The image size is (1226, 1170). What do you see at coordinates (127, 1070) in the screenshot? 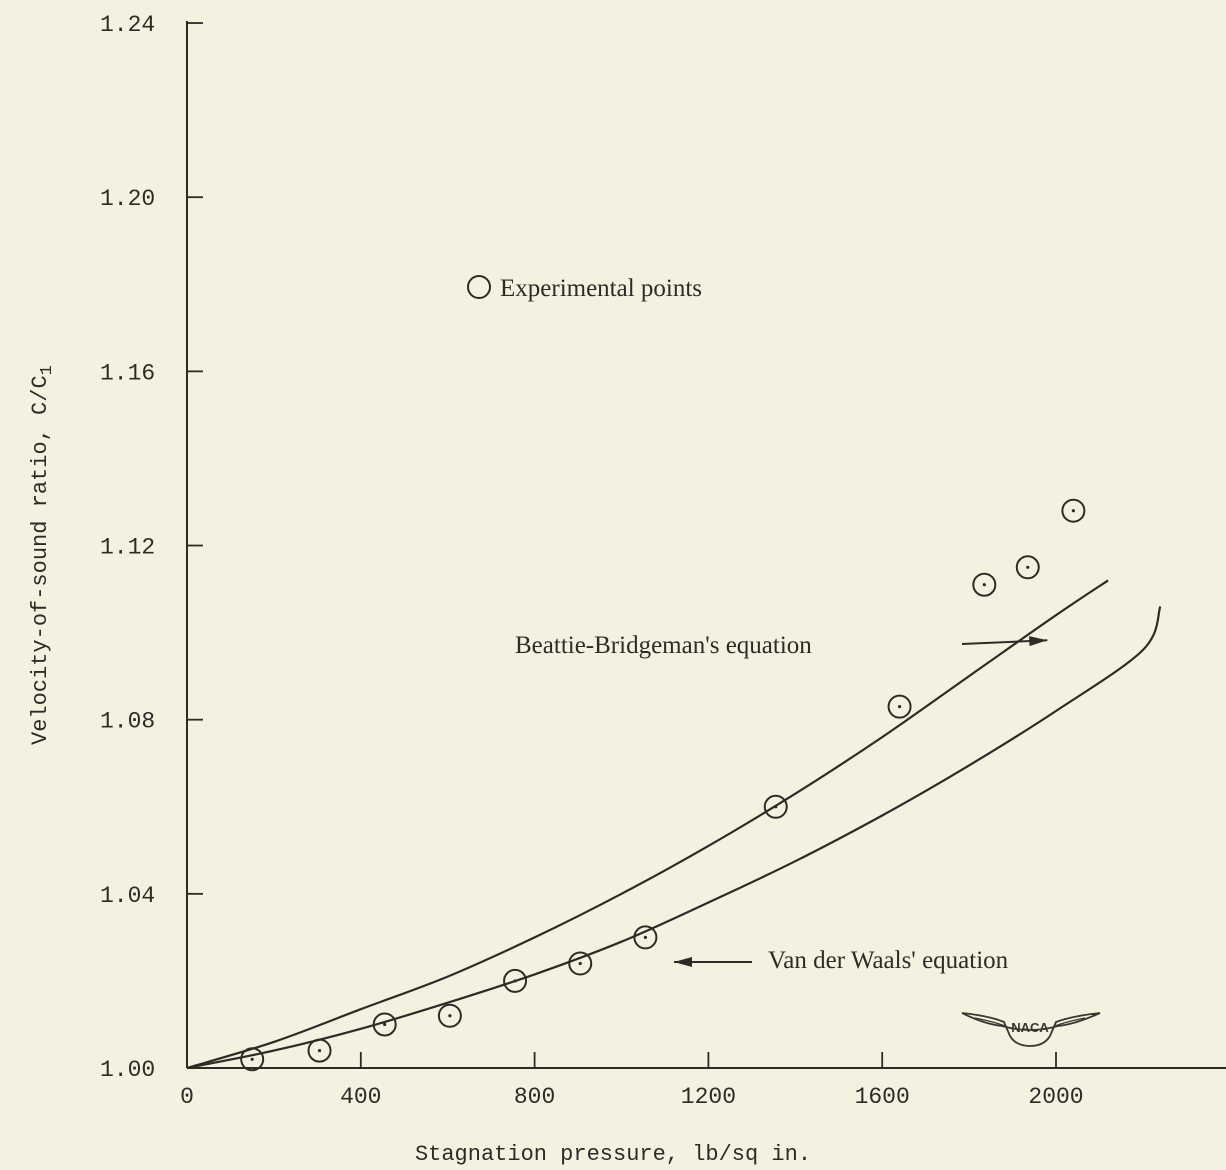
I see `y-tick-label: 1.00` at bounding box center [127, 1070].